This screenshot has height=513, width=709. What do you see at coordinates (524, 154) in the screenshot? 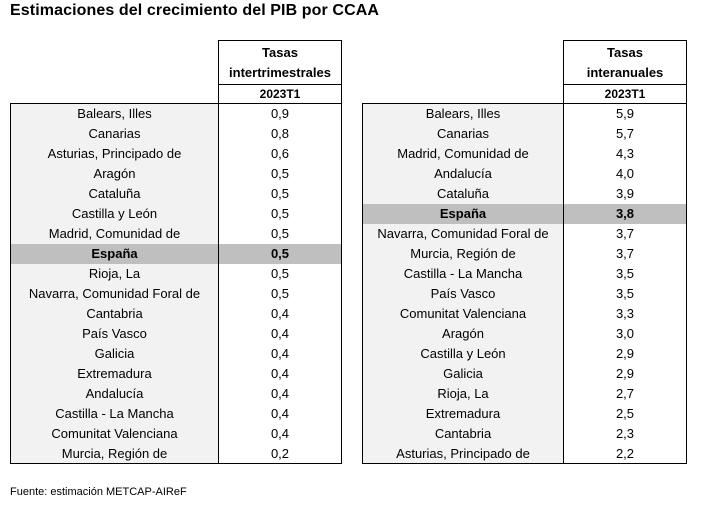
I see `table-row: Madrid, Comunidad de 4,3` at bounding box center [524, 154].